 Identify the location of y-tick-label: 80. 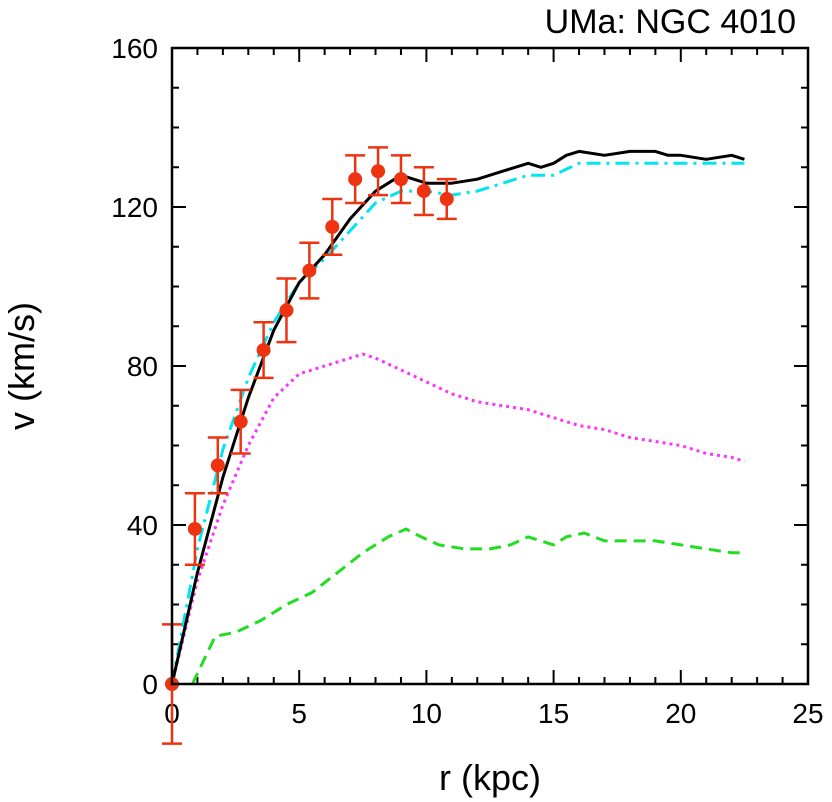
(142, 366).